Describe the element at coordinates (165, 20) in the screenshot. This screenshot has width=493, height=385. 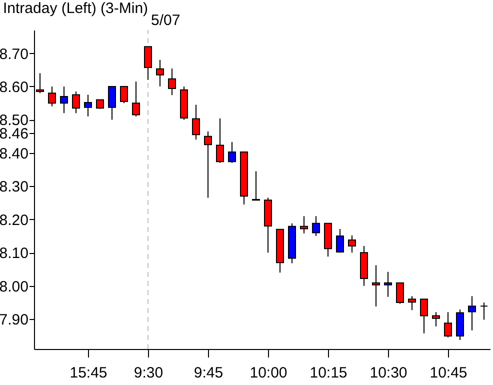
I see `ref-line-label: 5/07` at that location.